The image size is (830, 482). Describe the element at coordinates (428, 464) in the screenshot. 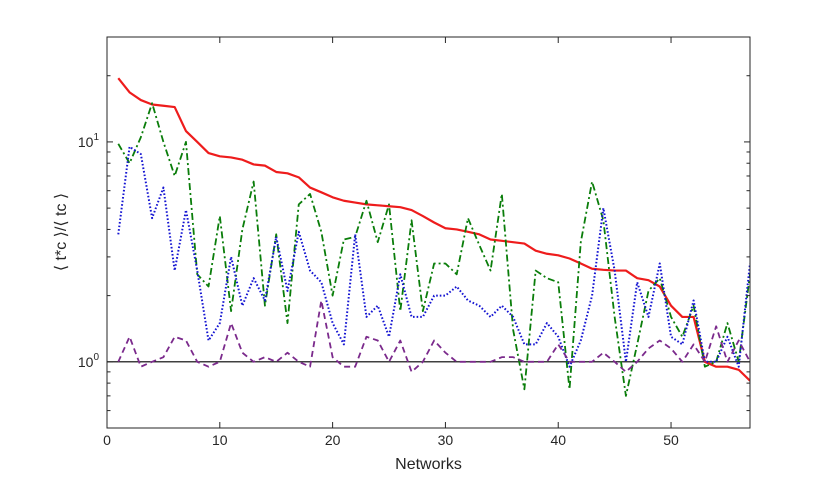

I see `x-axis-label: Networks` at that location.